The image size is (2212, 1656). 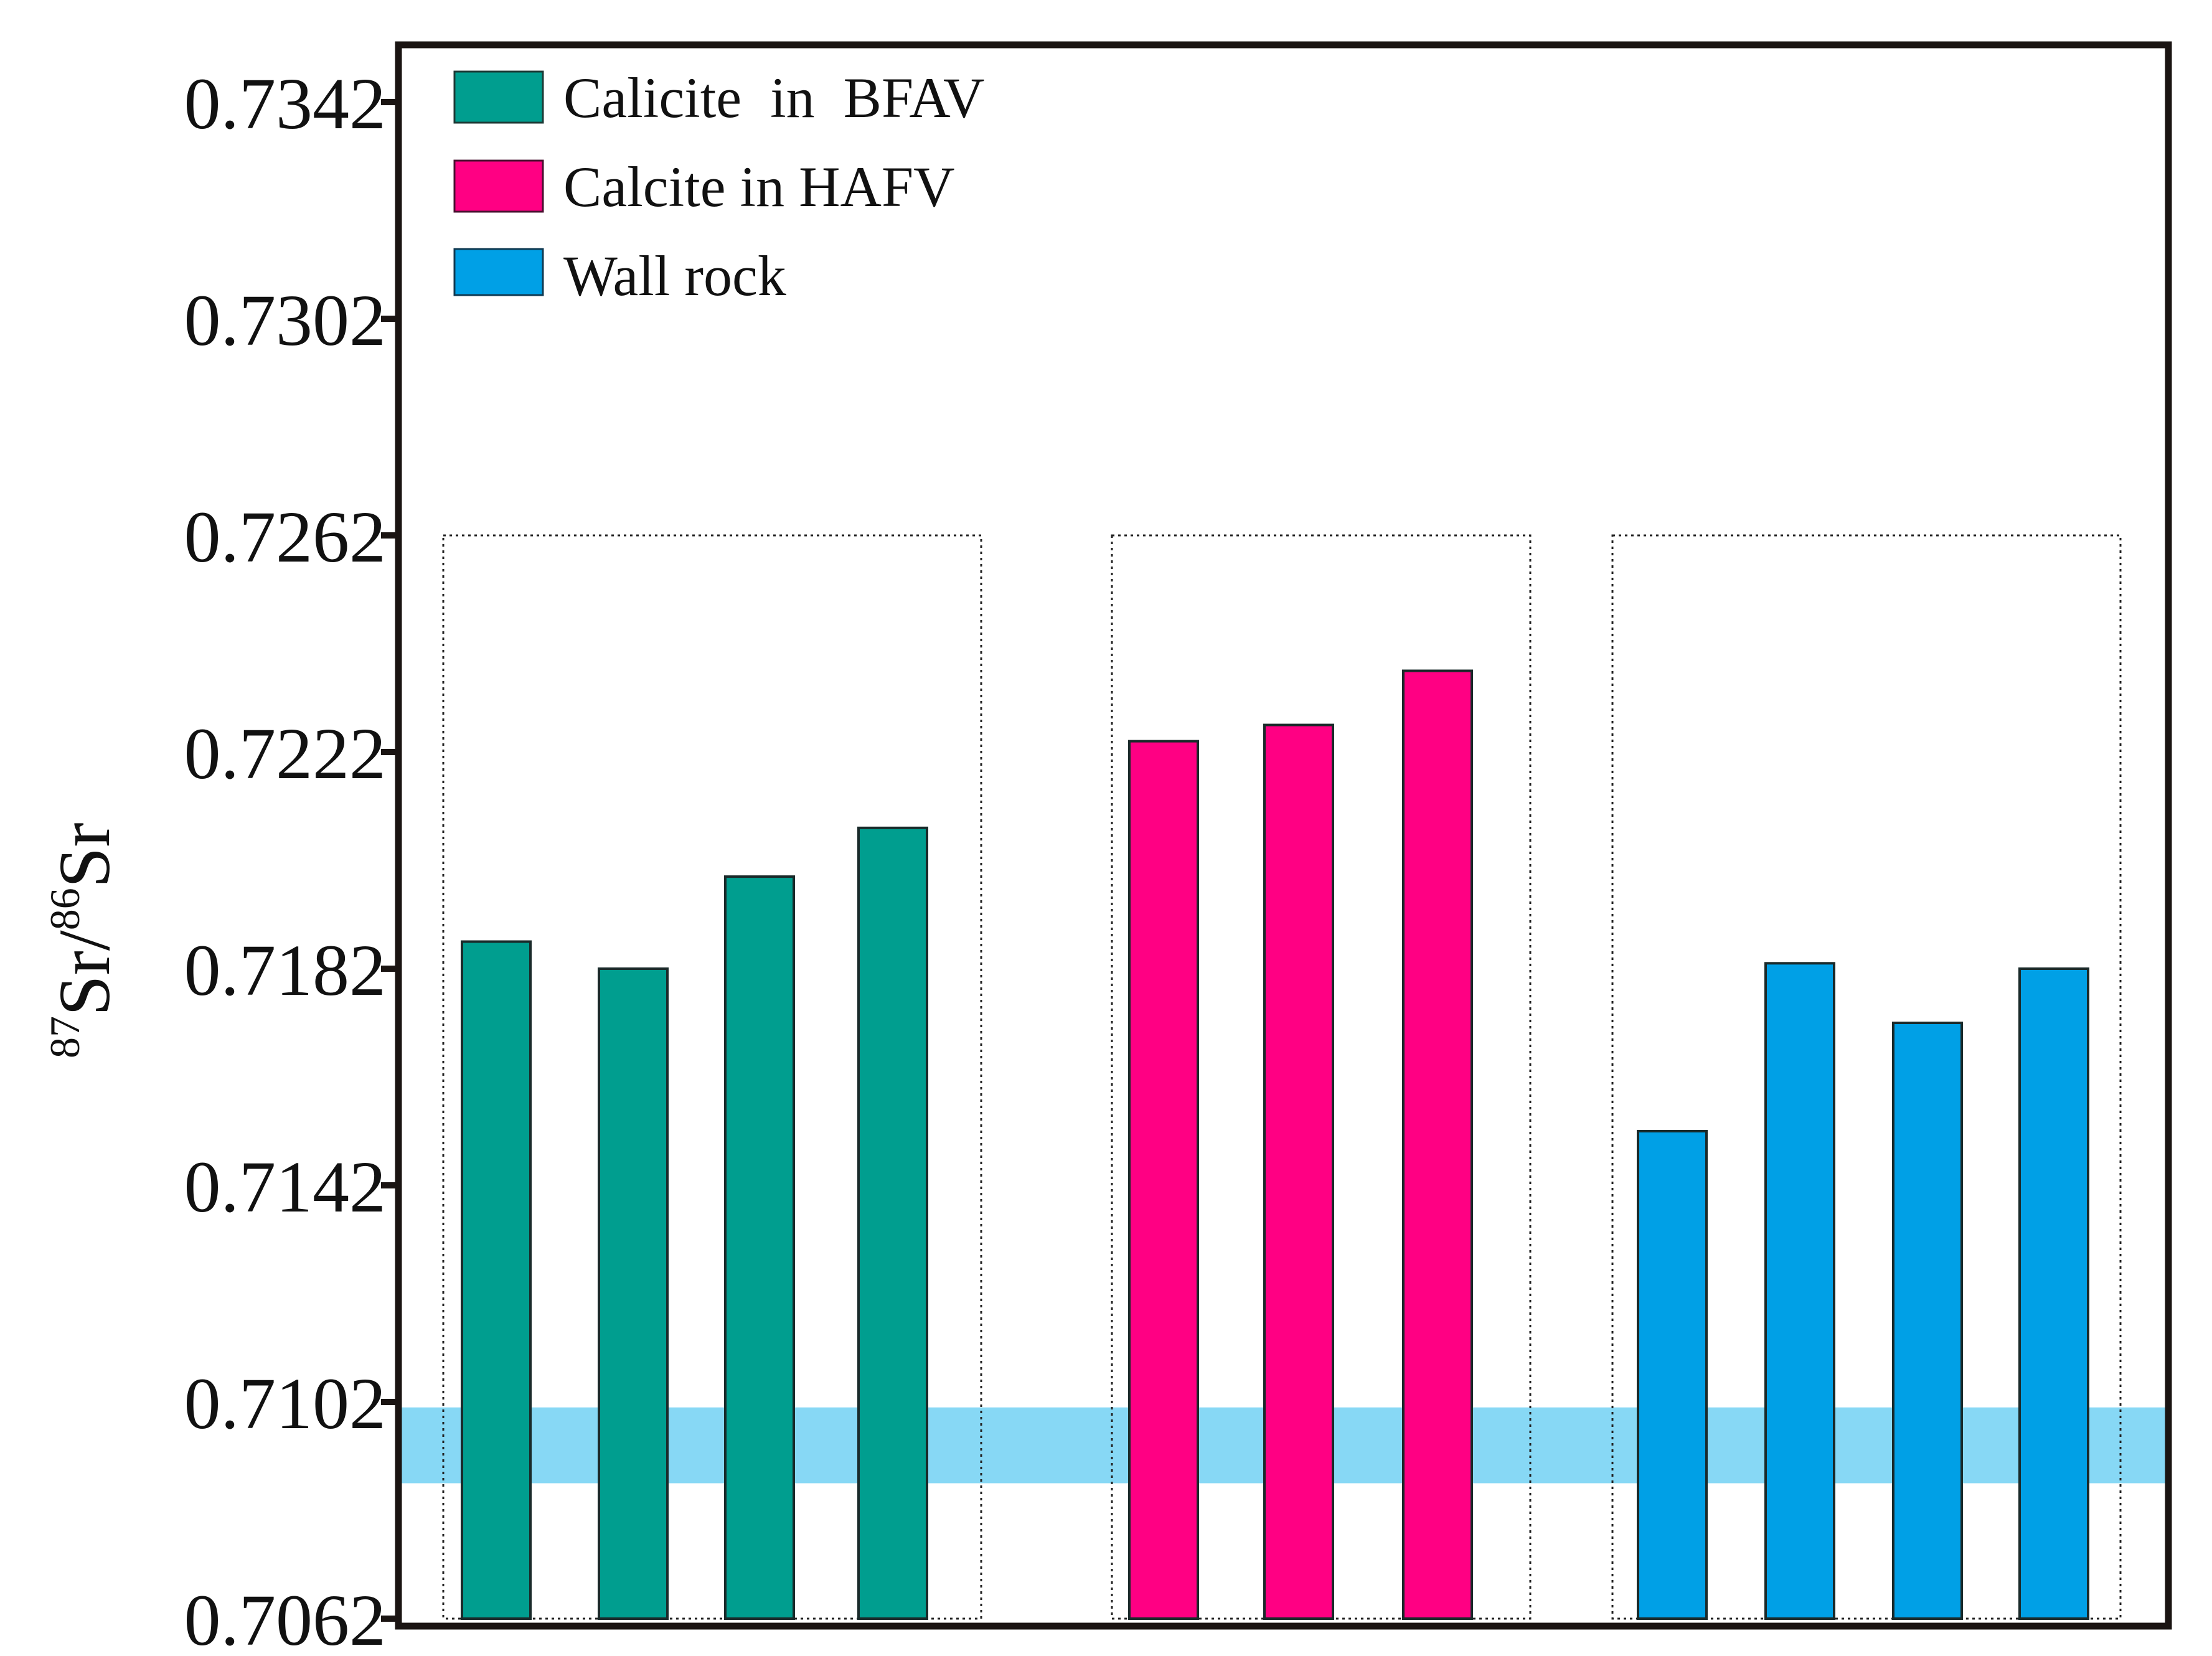 What do you see at coordinates (285, 103) in the screenshot?
I see `y-tick-label-8: 0.7342` at bounding box center [285, 103].